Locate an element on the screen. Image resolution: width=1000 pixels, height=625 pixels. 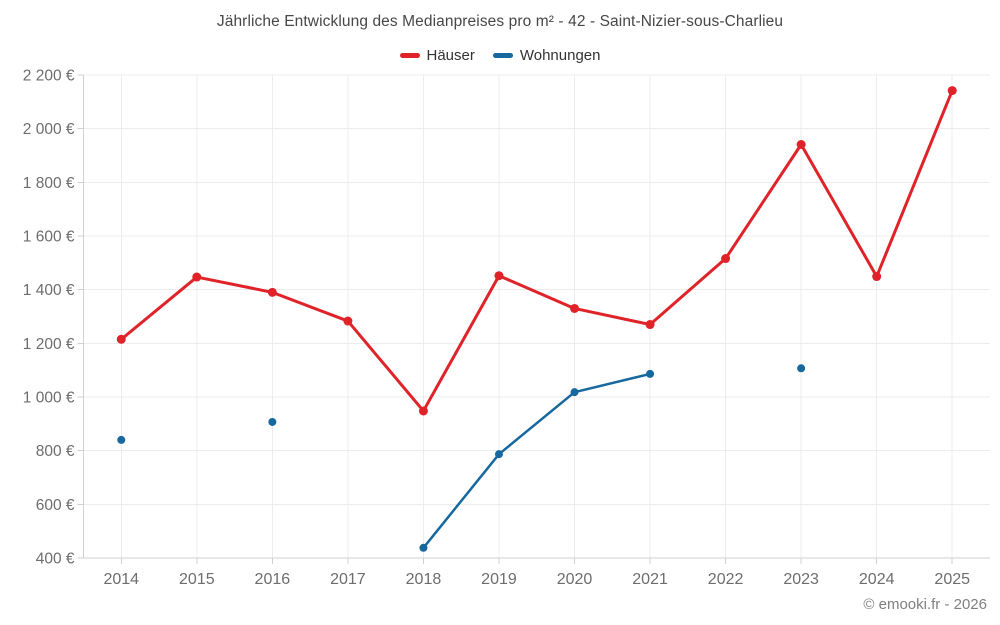
y-axis-label-600: 600 € is located at coordinates (55, 505).